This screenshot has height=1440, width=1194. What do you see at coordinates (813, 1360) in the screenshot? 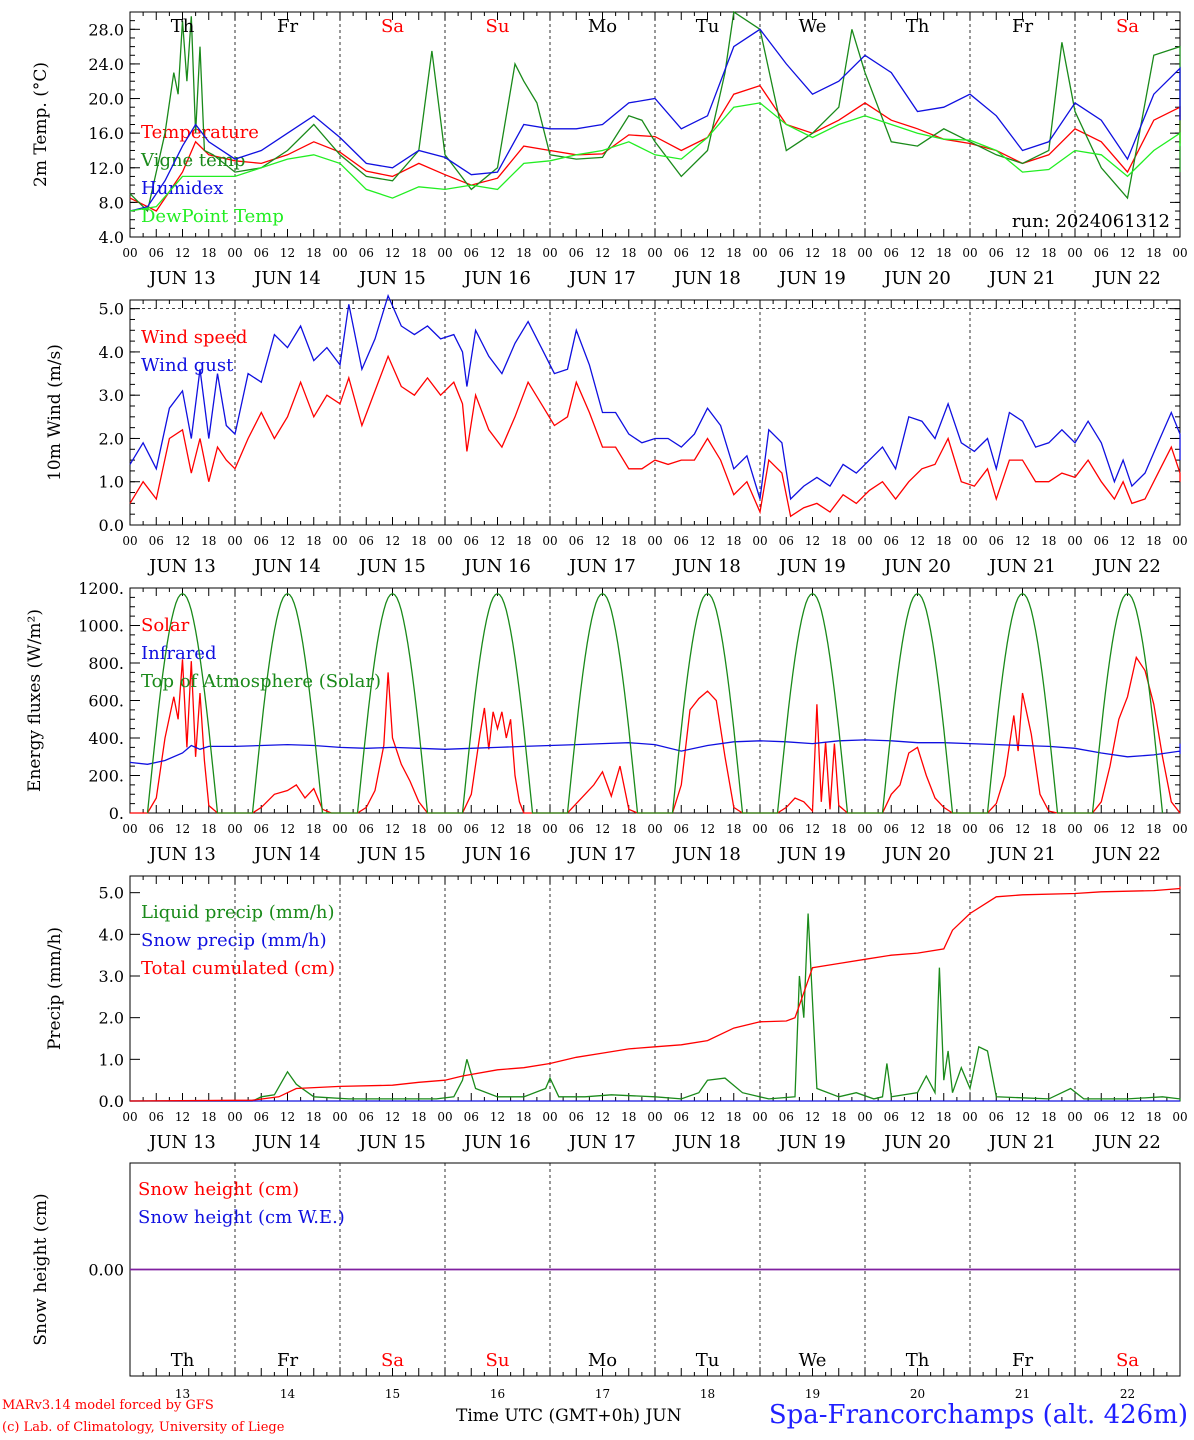
I see `day-abbr: We` at bounding box center [813, 1360].